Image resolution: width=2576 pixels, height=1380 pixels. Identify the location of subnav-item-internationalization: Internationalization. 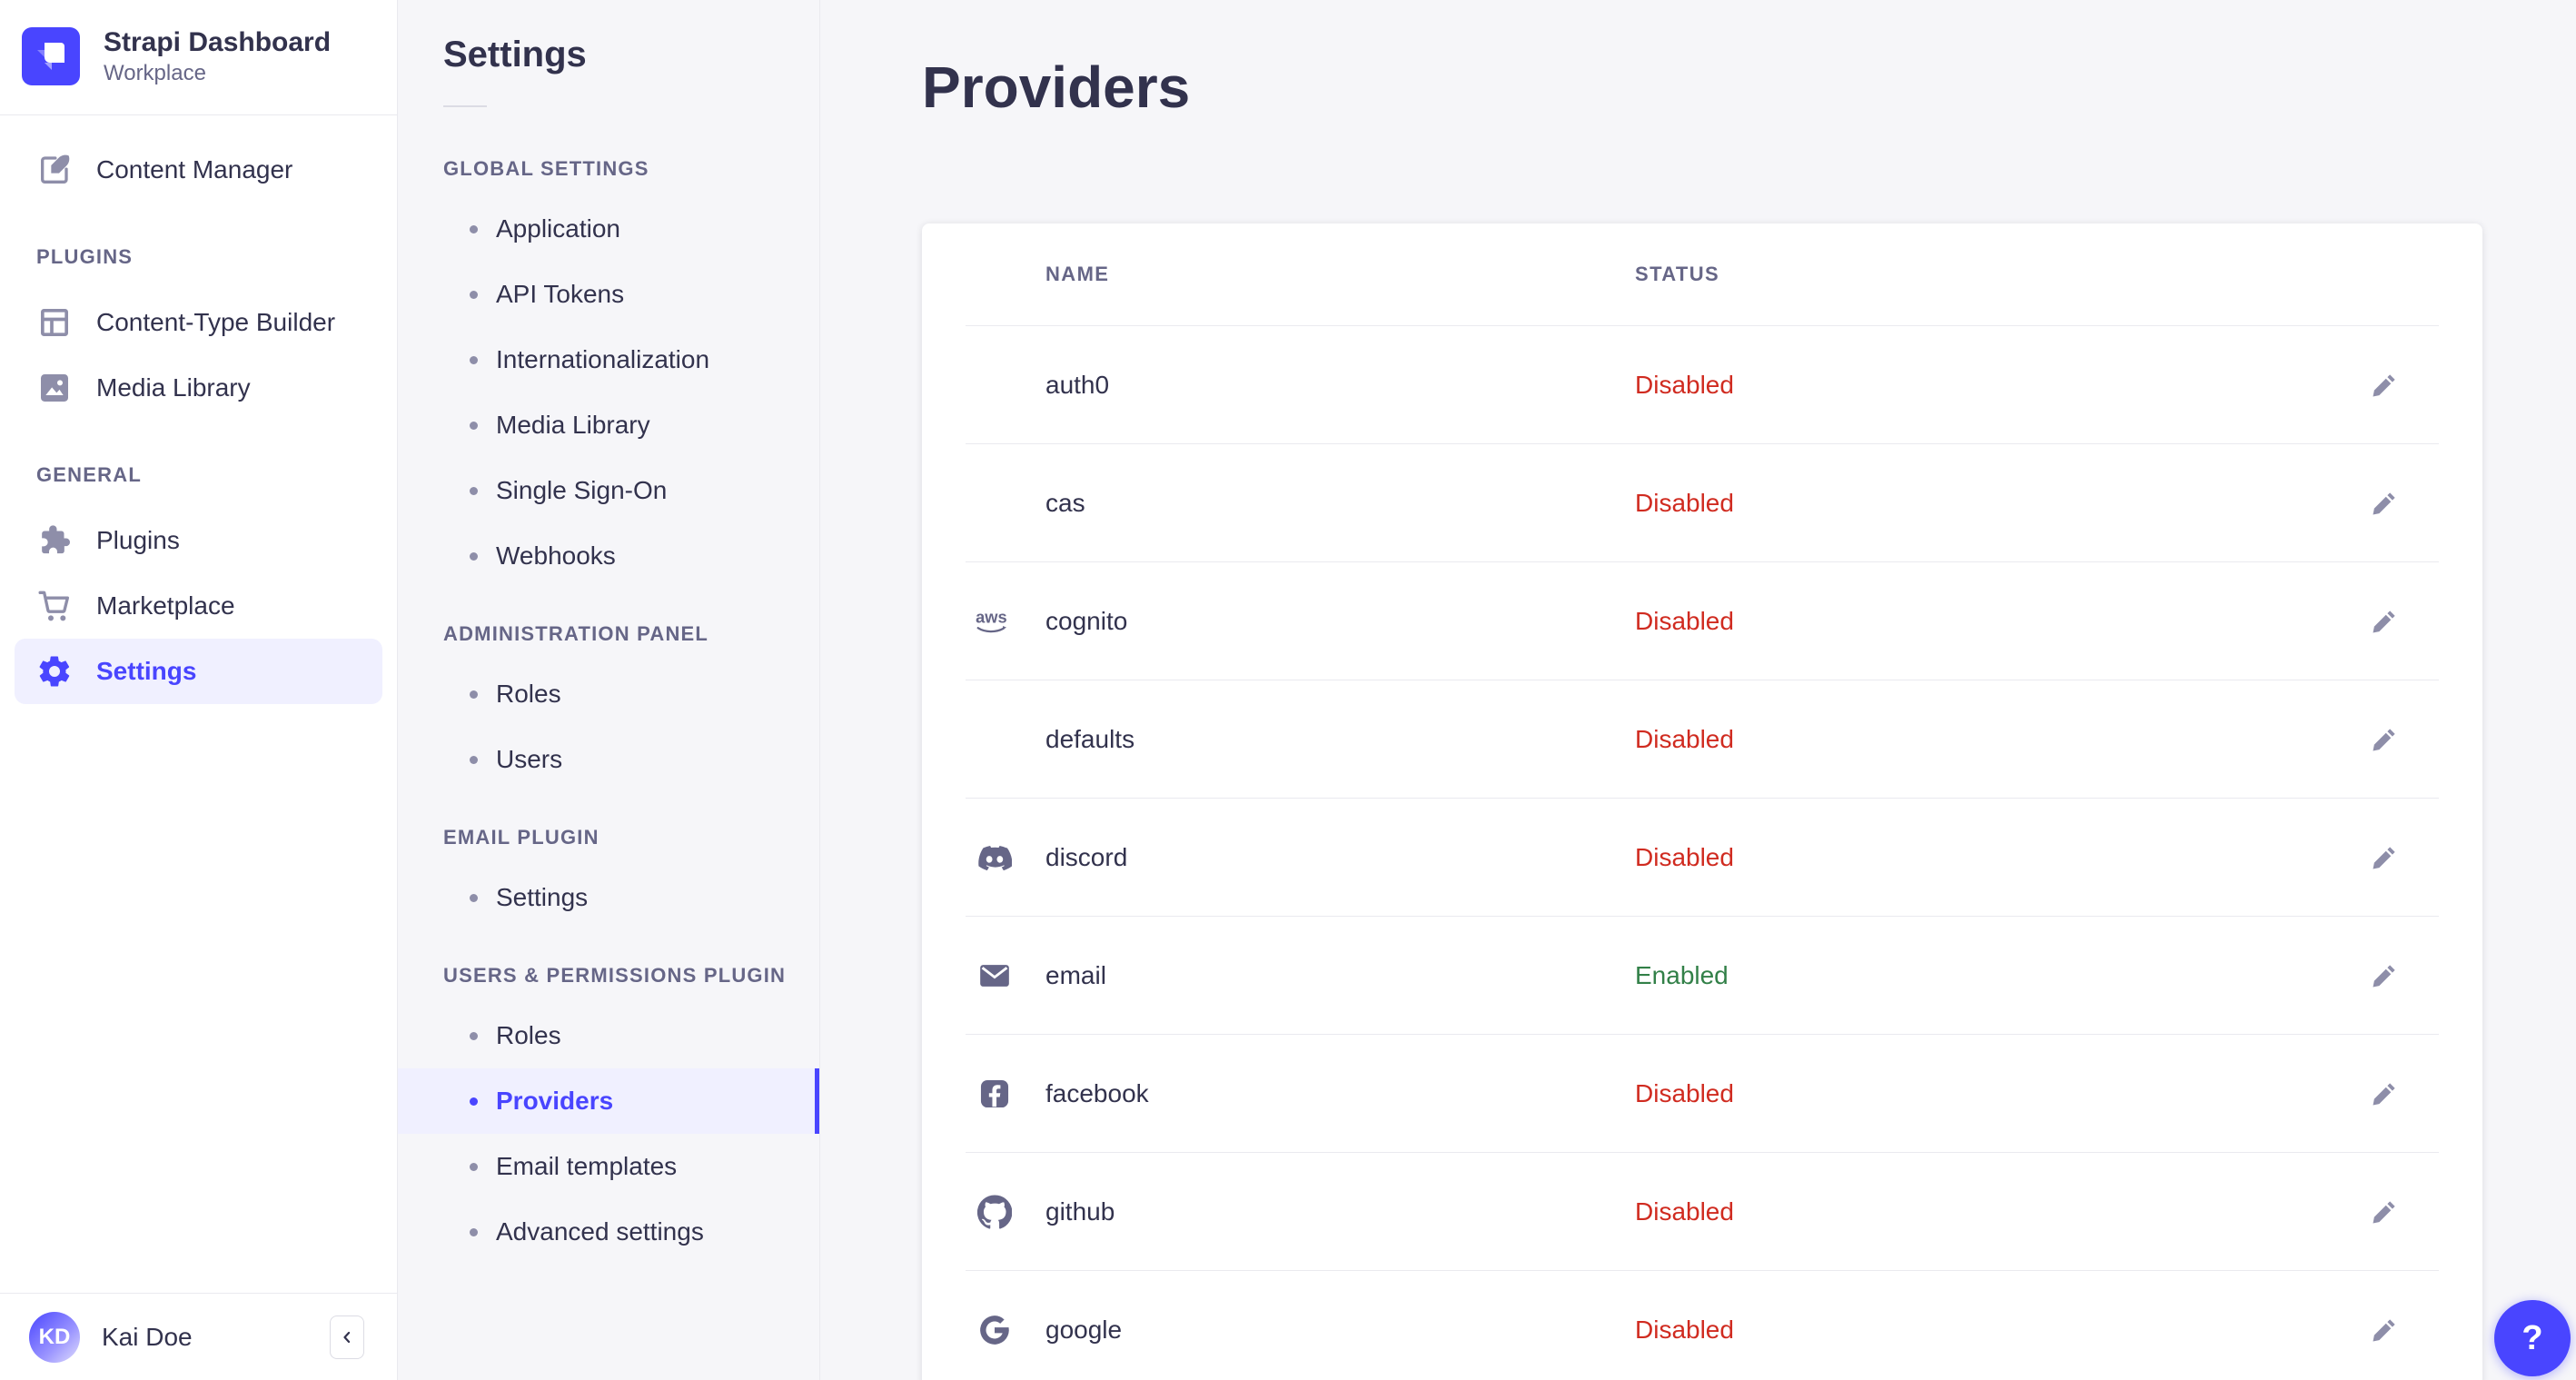
(608, 359).